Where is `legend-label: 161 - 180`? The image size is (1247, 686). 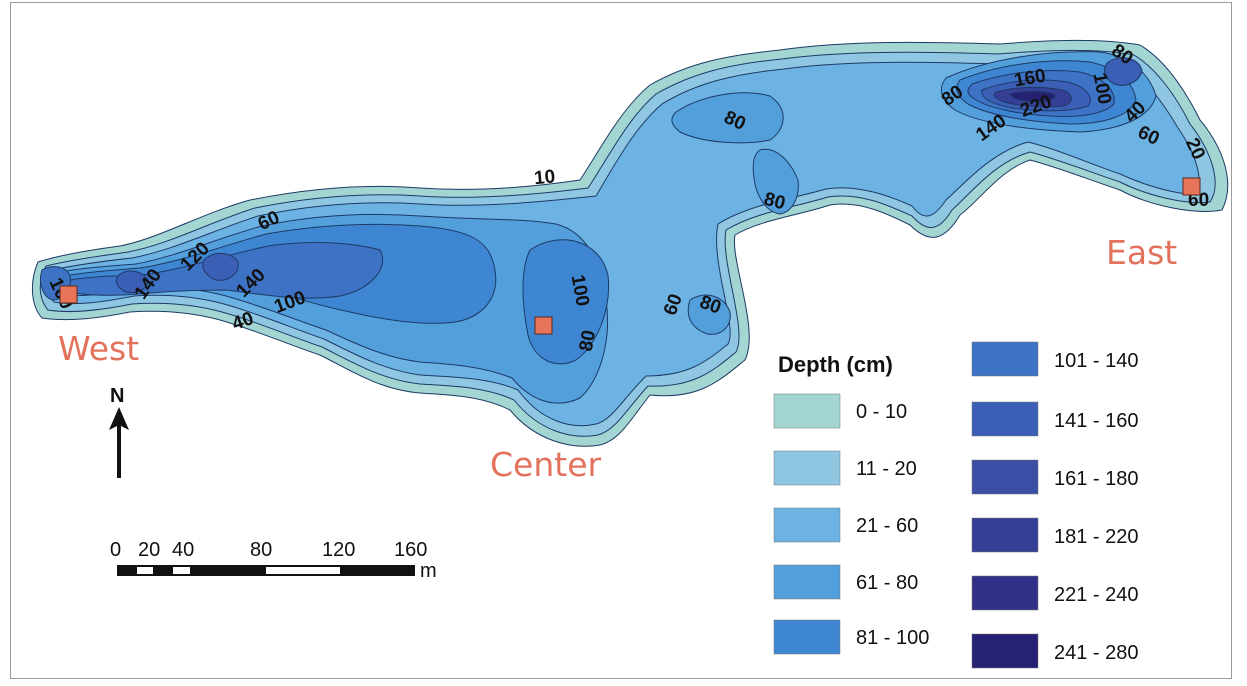
legend-label: 161 - 180 is located at coordinates (1096, 479).